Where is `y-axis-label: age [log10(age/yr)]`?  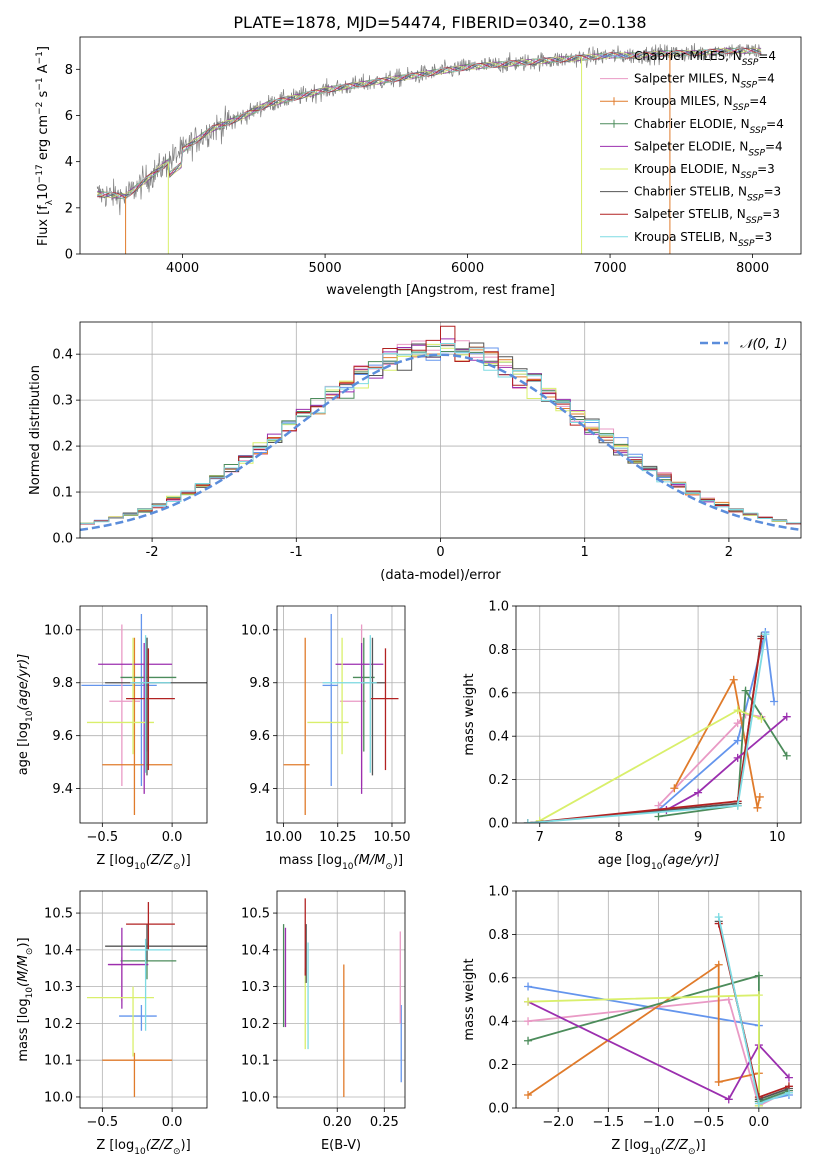
y-axis-label: age [log10(age/yr)] is located at coordinates (25, 715).